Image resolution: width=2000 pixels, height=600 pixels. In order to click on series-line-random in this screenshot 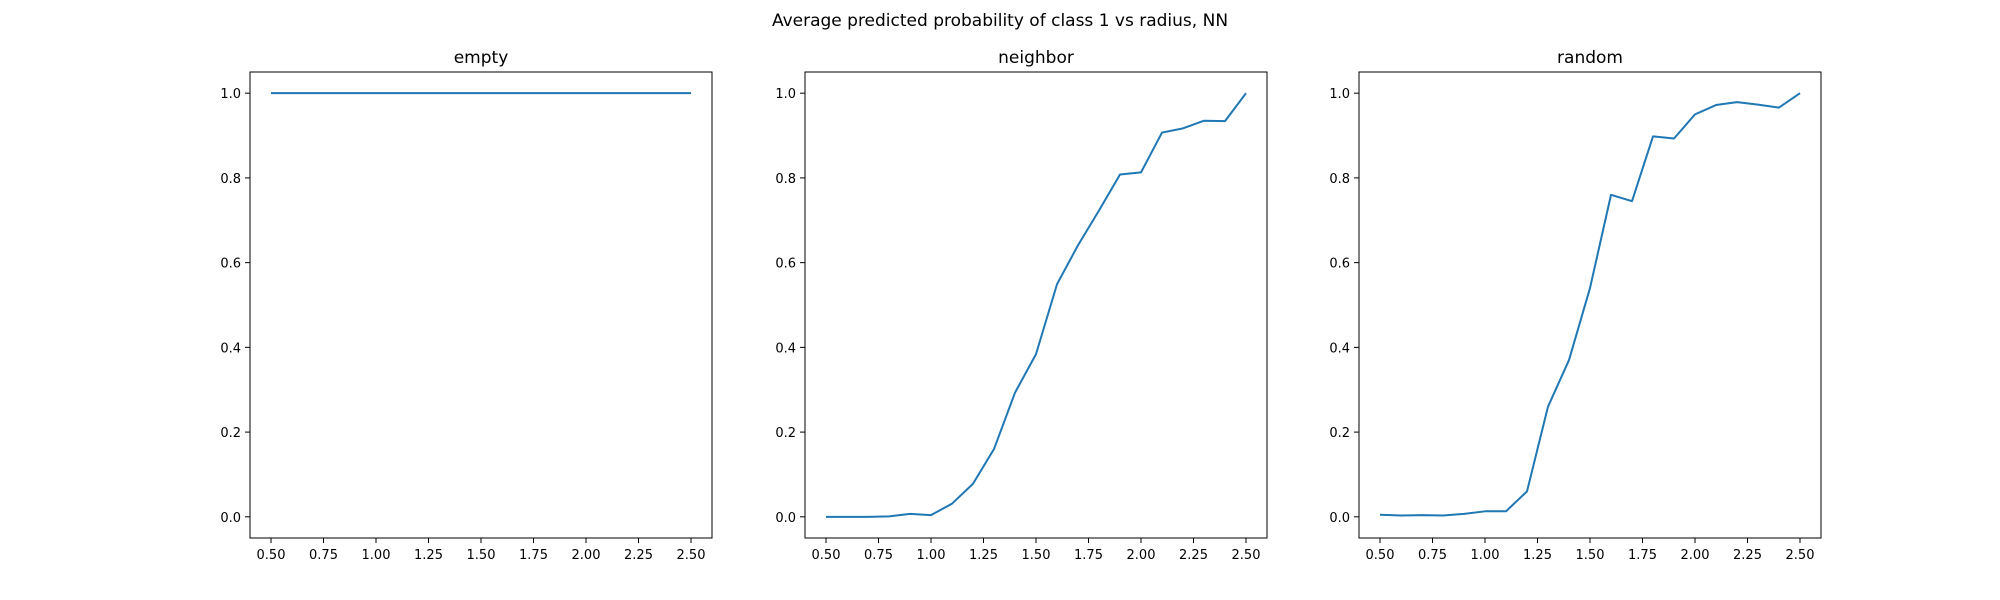, I will do `click(1590, 304)`.